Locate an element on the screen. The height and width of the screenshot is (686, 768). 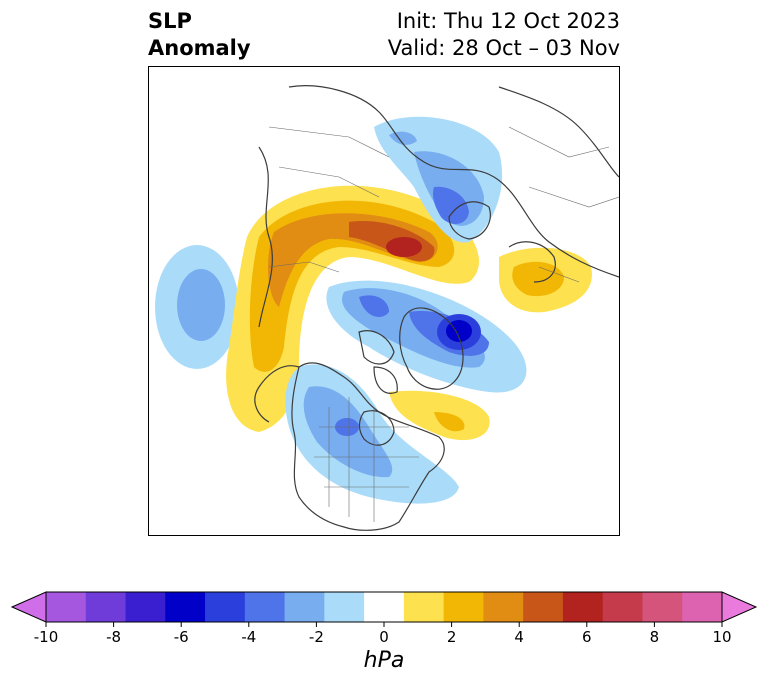
colorbar-tick-label: -6 is located at coordinates (181, 637).